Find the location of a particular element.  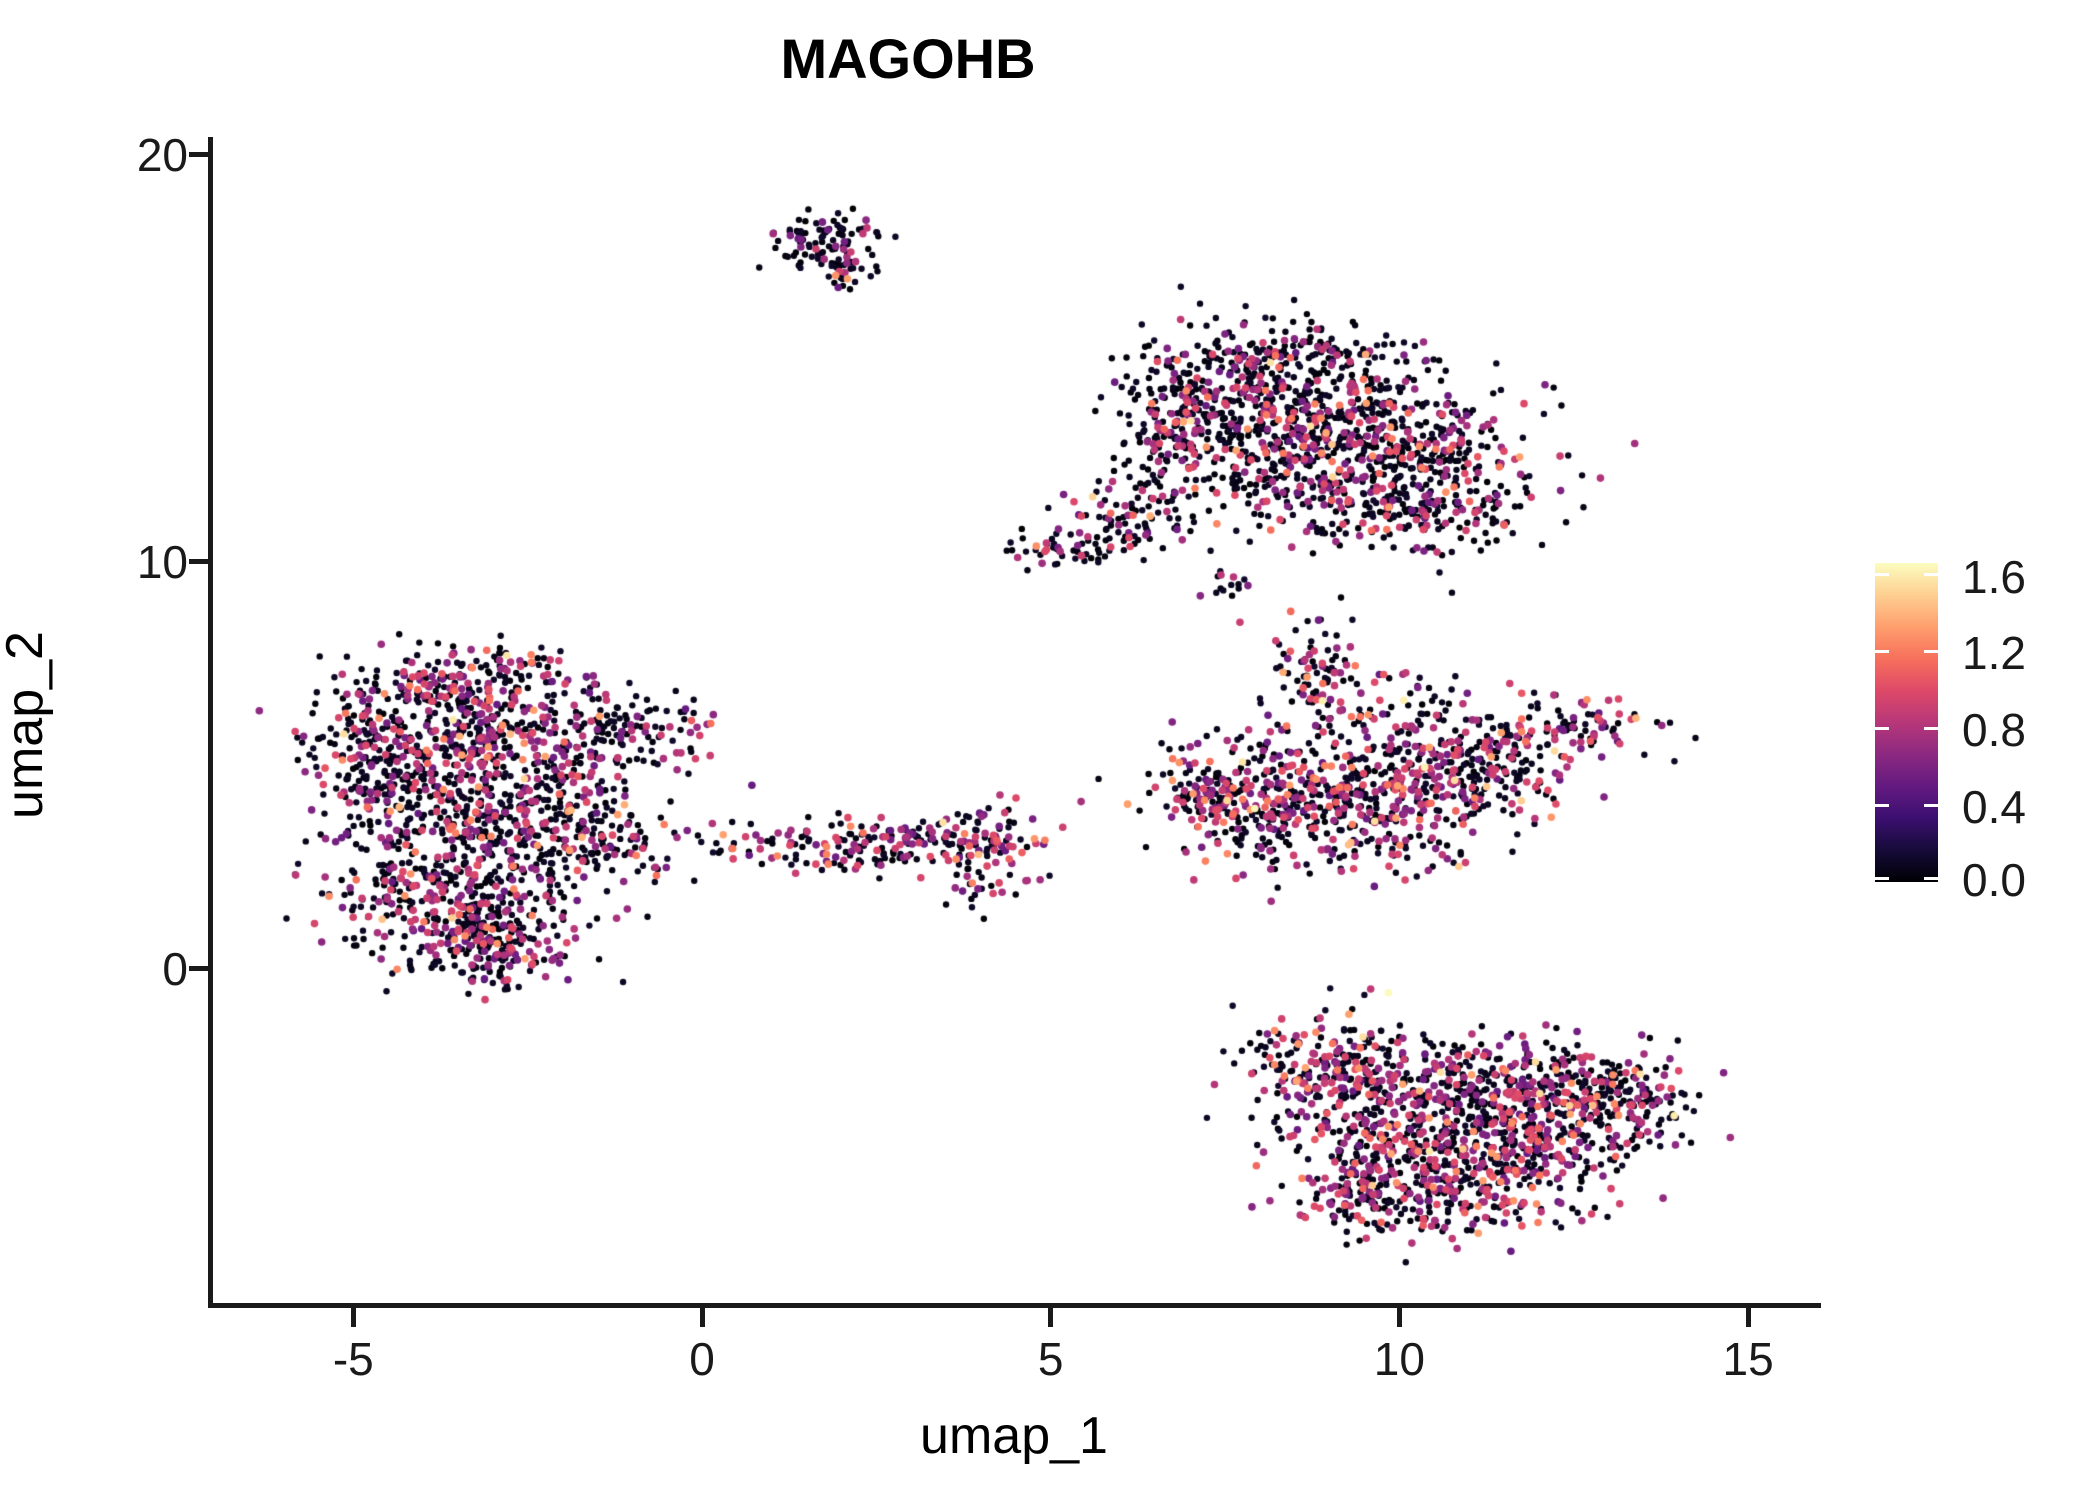

colorbar-tick-label: 0.0 is located at coordinates (1994, 880).